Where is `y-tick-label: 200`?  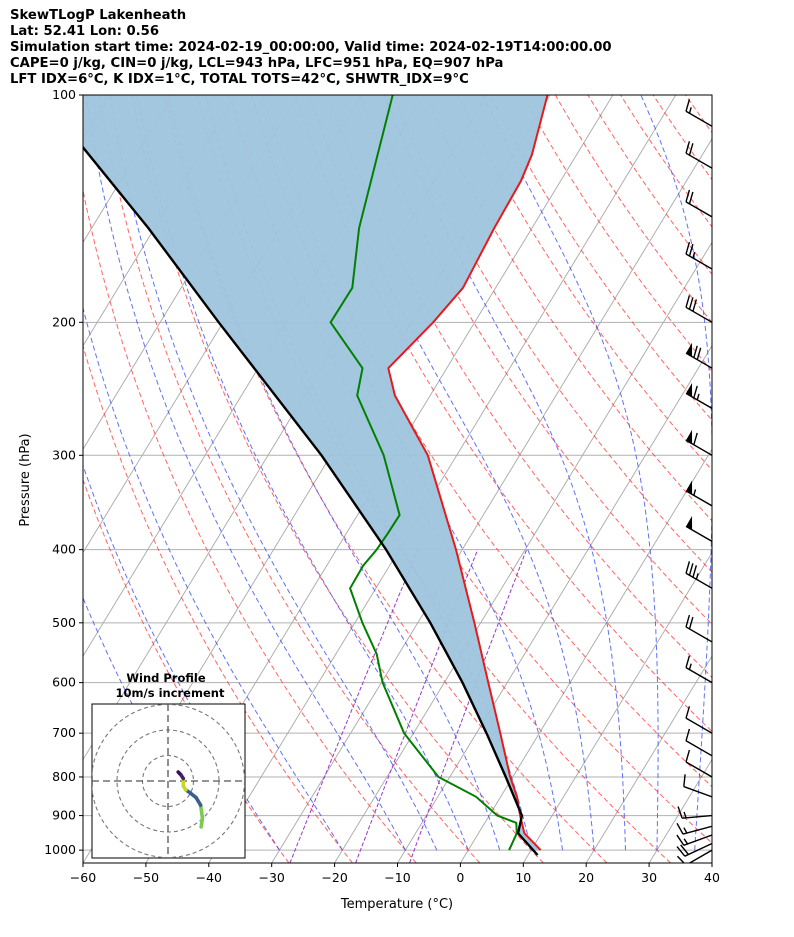
y-tick-label: 200 is located at coordinates (64, 321).